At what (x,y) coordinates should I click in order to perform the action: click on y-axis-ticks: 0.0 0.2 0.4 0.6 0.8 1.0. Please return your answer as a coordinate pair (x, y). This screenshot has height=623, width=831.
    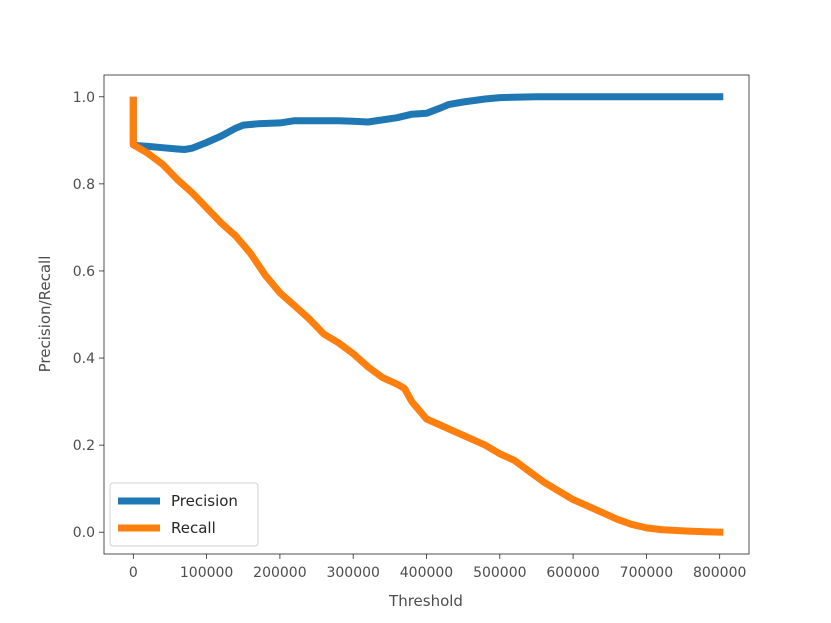
    Looking at the image, I should click on (88, 315).